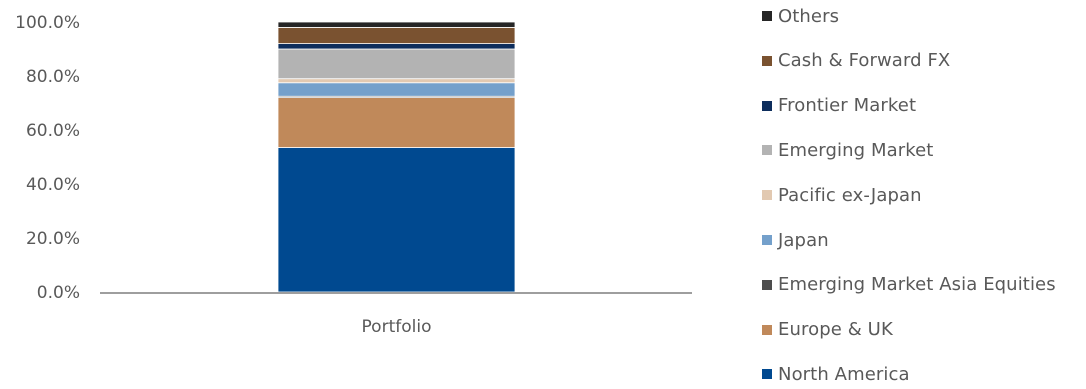  I want to click on bar-segment-north-america, so click(396, 220).